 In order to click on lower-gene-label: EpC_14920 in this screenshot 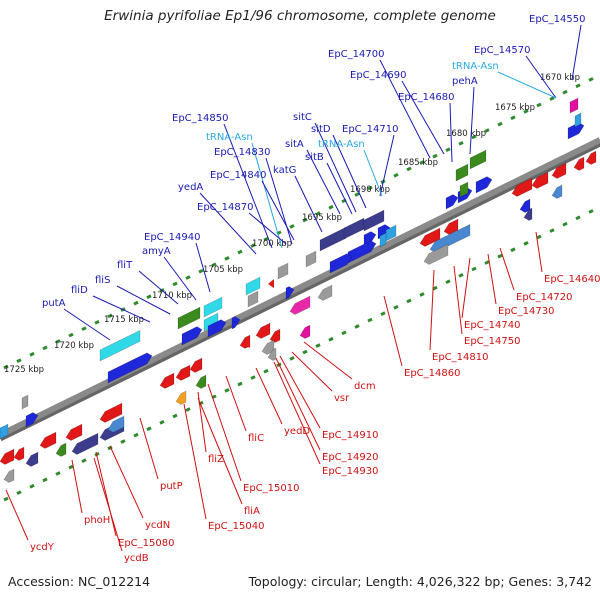, I will do `click(350, 457)`.